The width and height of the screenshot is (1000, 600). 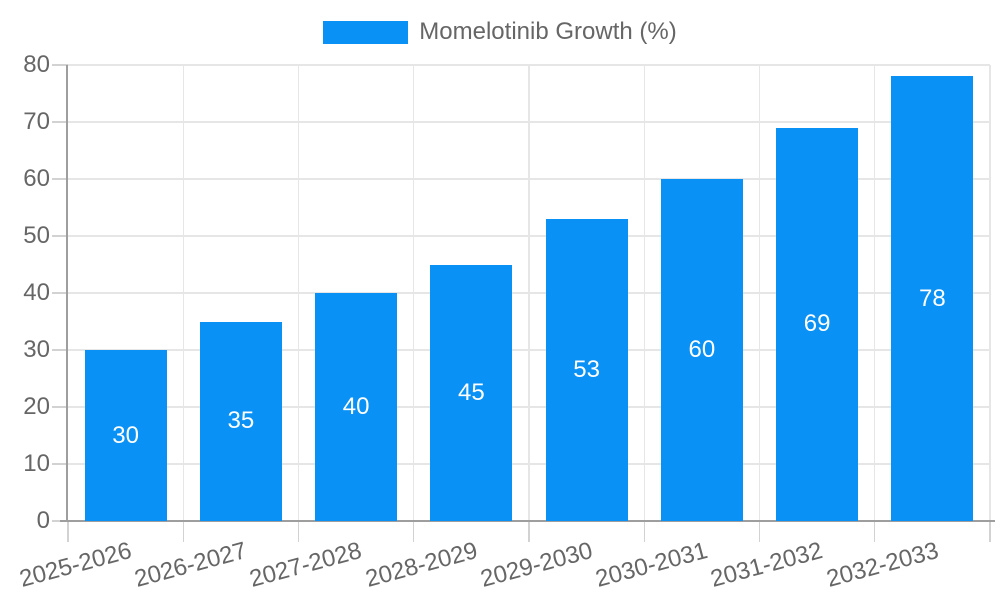 I want to click on x-tick-label: 2025-2026, so click(x=75, y=565).